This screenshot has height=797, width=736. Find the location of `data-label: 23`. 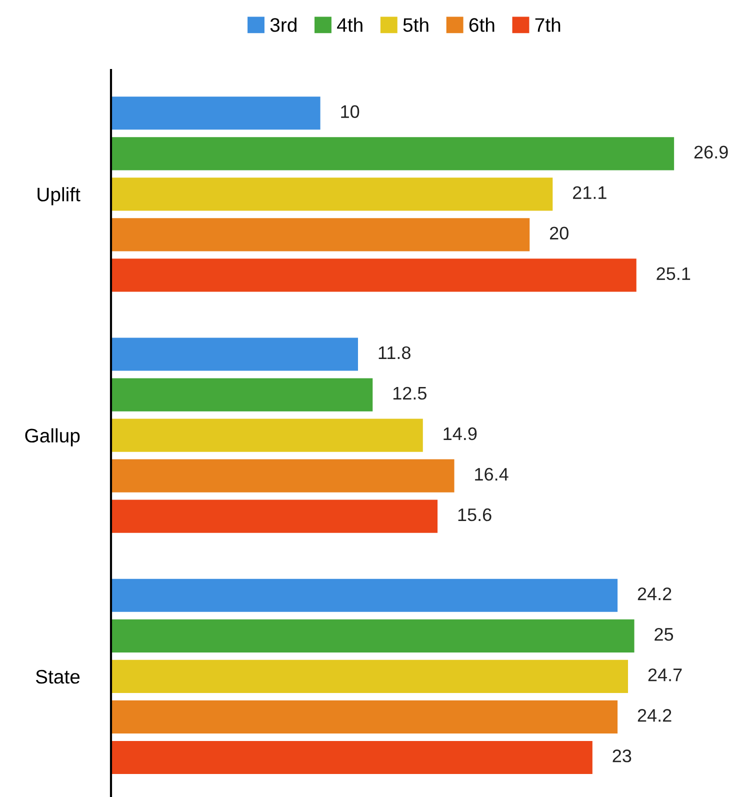

data-label: 23 is located at coordinates (622, 756).